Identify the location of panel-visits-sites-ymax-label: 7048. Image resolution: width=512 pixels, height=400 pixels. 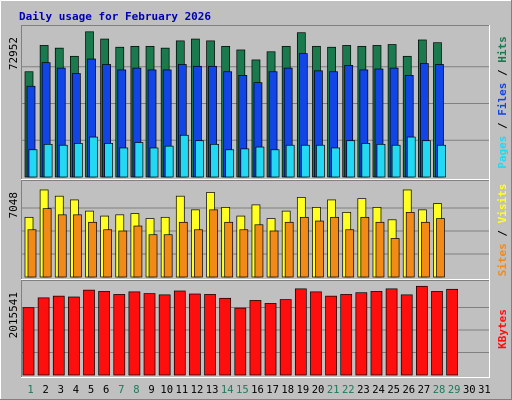
(13, 205).